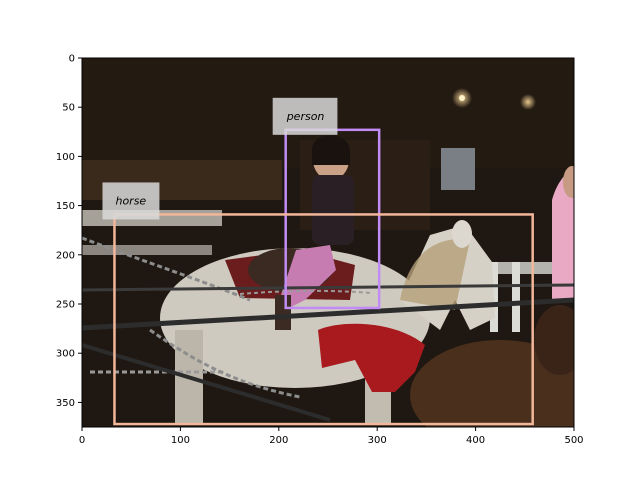  What do you see at coordinates (278, 440) in the screenshot?
I see `x-tick-label: 200` at bounding box center [278, 440].